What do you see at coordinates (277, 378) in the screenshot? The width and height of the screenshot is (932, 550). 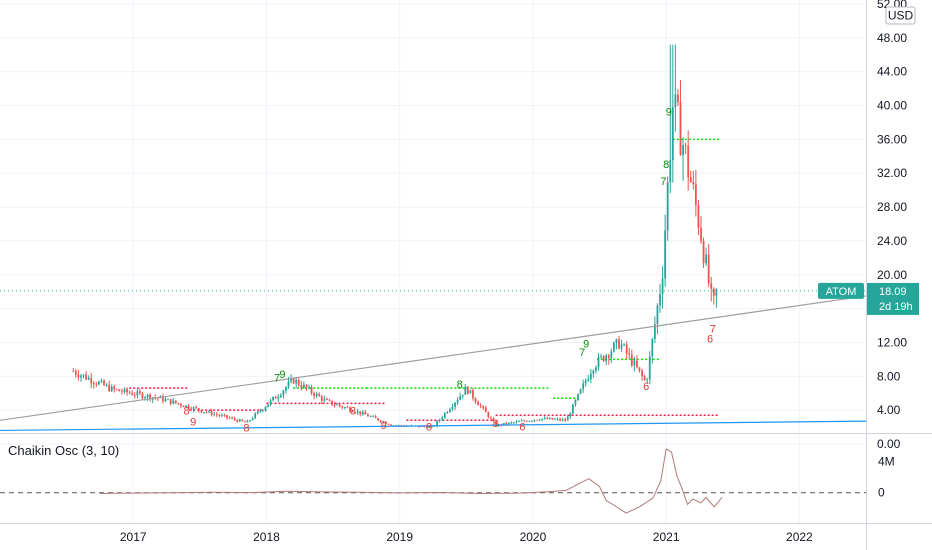 I see `sequence-label: 7` at bounding box center [277, 378].